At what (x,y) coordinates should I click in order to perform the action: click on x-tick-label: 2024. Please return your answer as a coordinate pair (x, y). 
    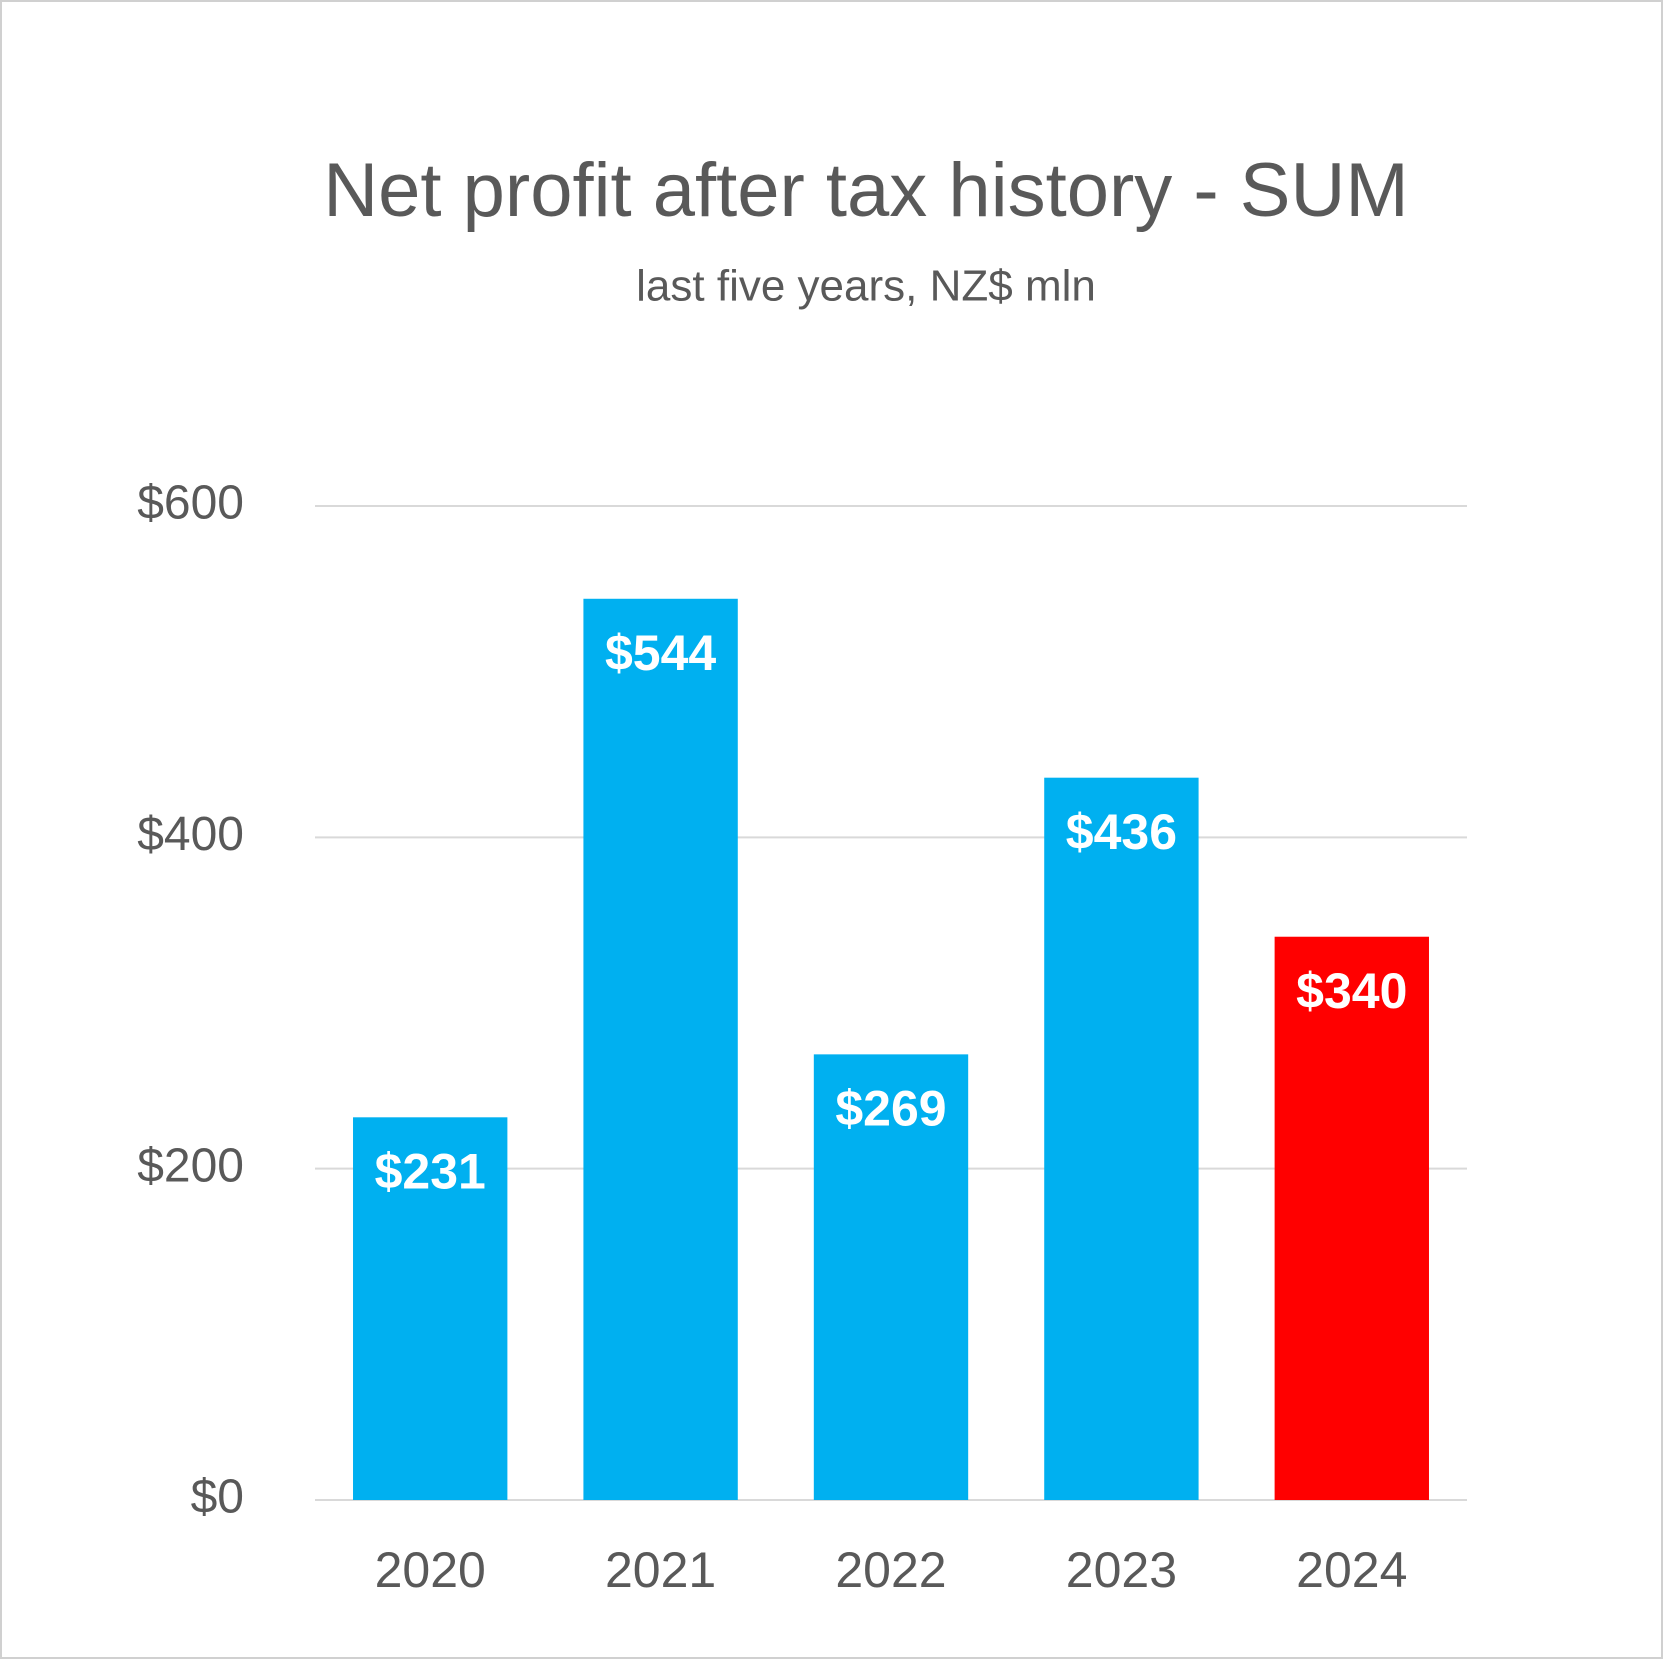
    Looking at the image, I should click on (1351, 1570).